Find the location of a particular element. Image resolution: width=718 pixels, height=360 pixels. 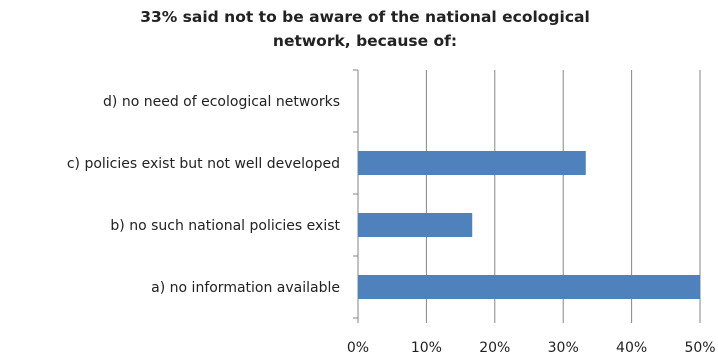

x-tick-label: 50% is located at coordinates (699, 348).